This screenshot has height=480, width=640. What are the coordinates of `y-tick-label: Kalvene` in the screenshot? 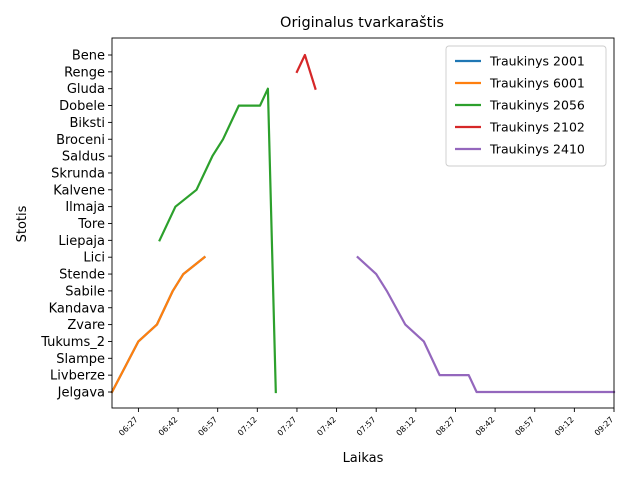 It's located at (79, 190).